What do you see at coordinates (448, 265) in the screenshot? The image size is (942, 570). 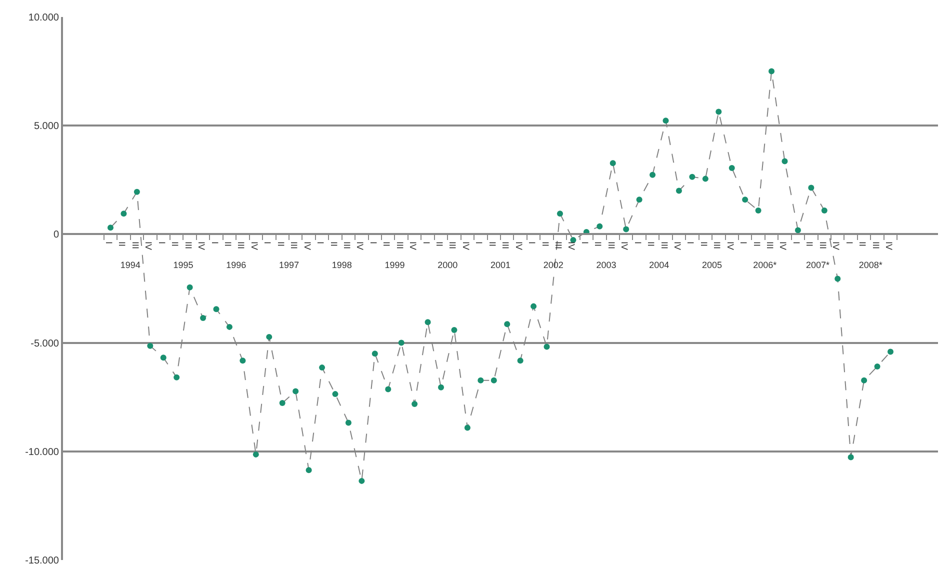 I see `annotation: 2000` at bounding box center [448, 265].